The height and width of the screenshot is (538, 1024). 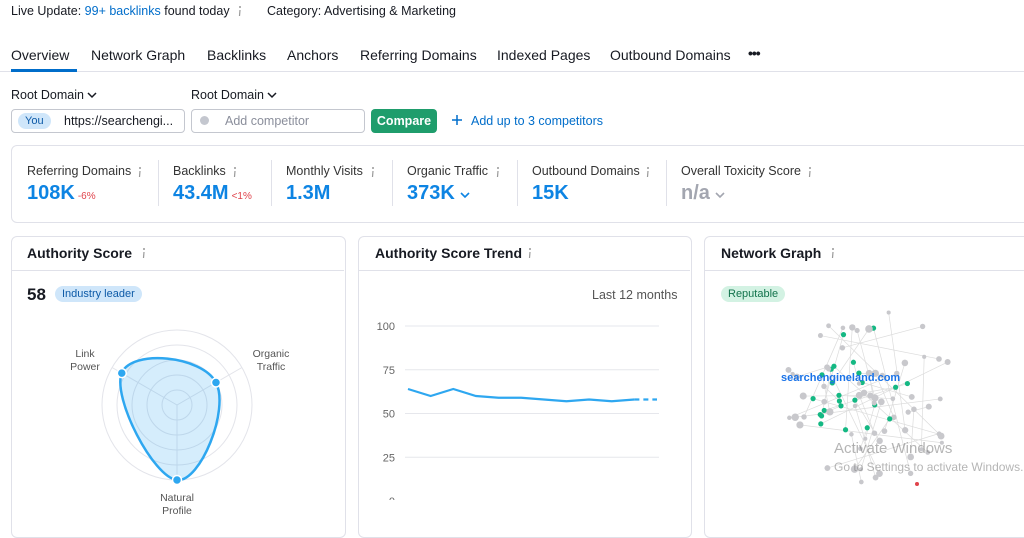 What do you see at coordinates (271, 361) in the screenshot?
I see `radar-axis-label: Organic Traffic` at bounding box center [271, 361].